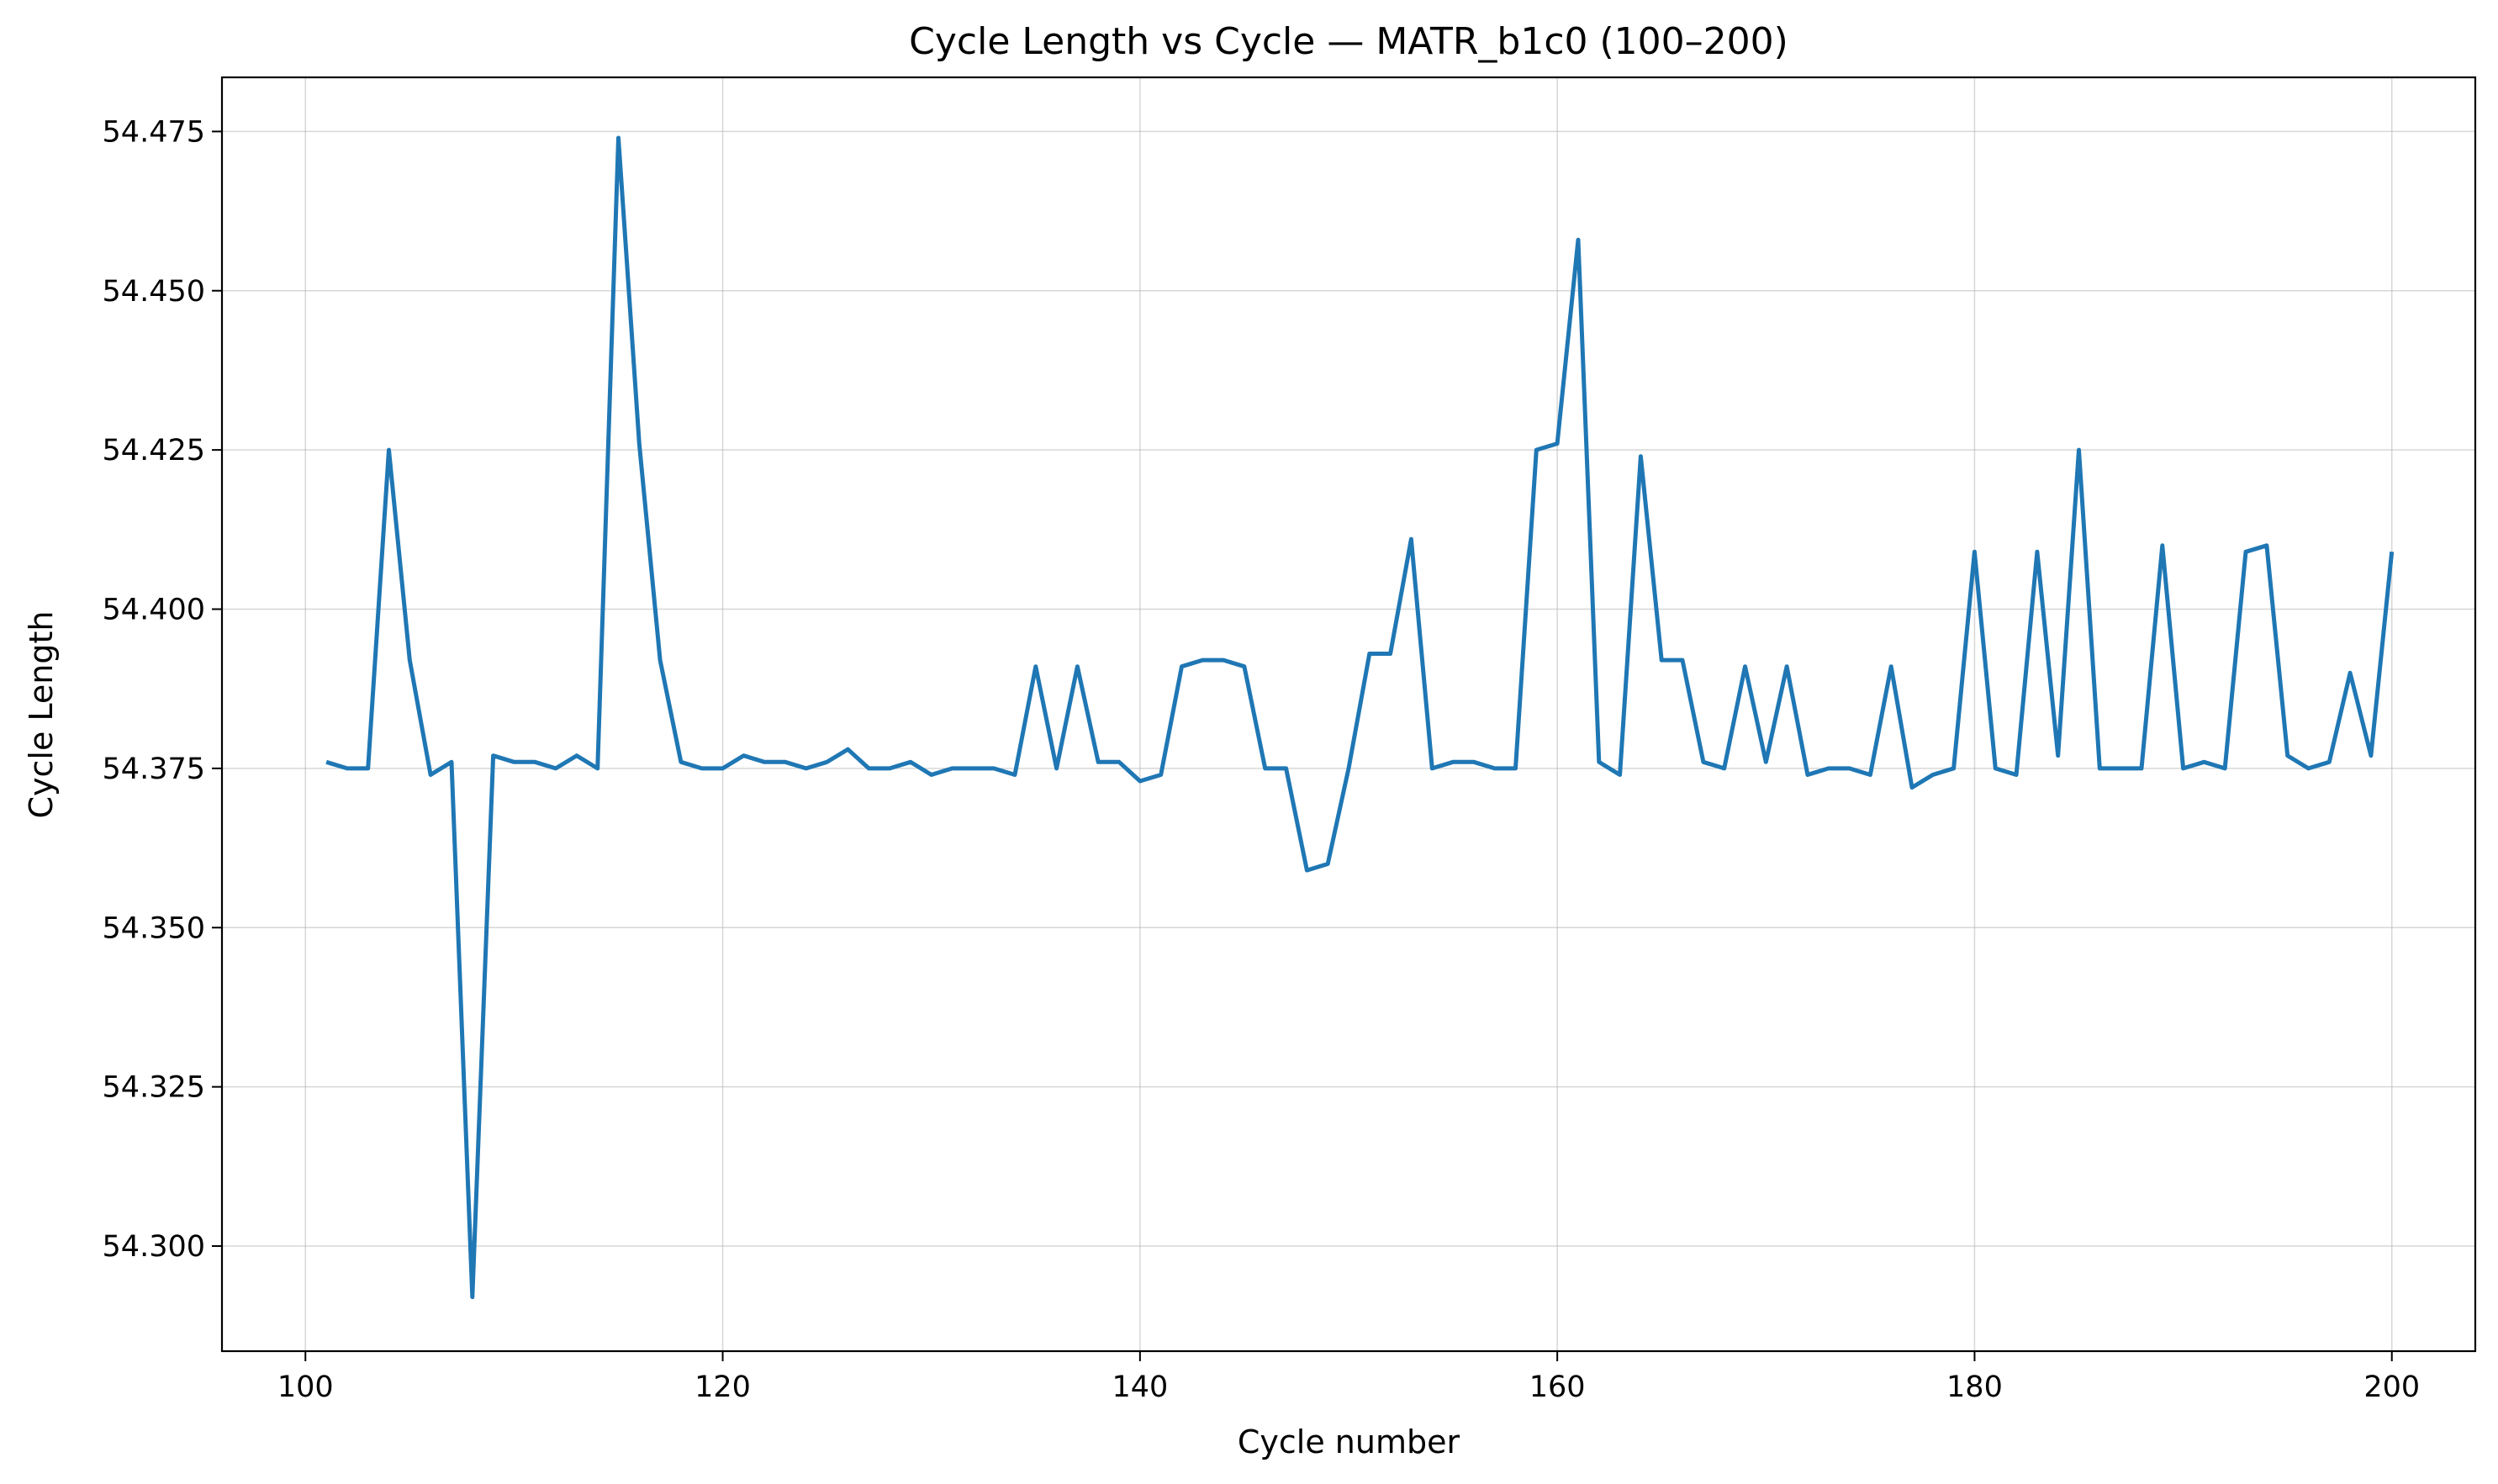 This screenshot has width=2498, height=1484. What do you see at coordinates (154, 1247) in the screenshot?
I see `y-tick-label: 54.300` at bounding box center [154, 1247].